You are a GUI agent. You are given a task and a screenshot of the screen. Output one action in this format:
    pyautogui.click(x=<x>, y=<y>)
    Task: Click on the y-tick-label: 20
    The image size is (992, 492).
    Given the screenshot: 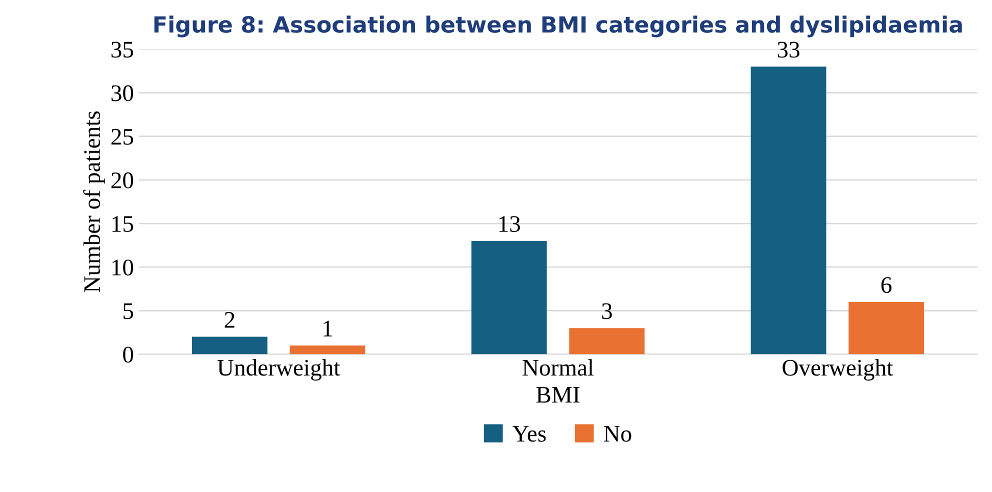 What is the action you would take?
    pyautogui.click(x=122, y=180)
    